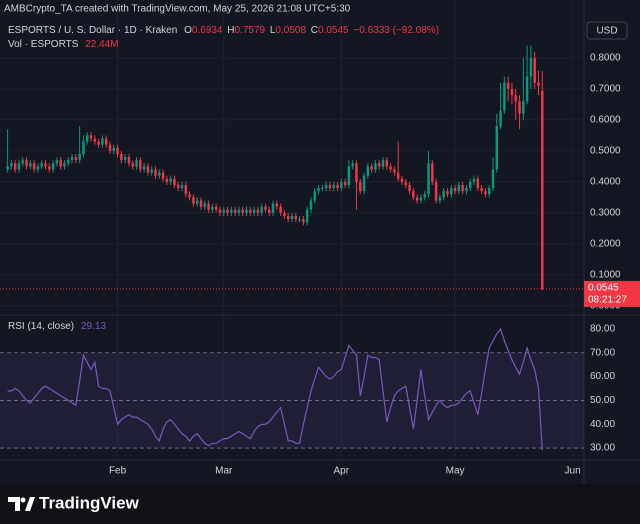 This screenshot has width=640, height=524. Describe the element at coordinates (273, 30) in the screenshot. I see `ohlc-key: L` at that location.